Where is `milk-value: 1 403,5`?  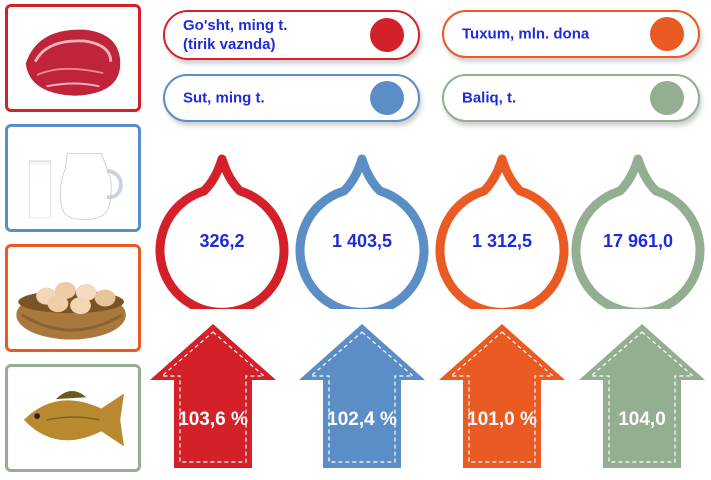
milk-value: 1 403,5 is located at coordinates (362, 241).